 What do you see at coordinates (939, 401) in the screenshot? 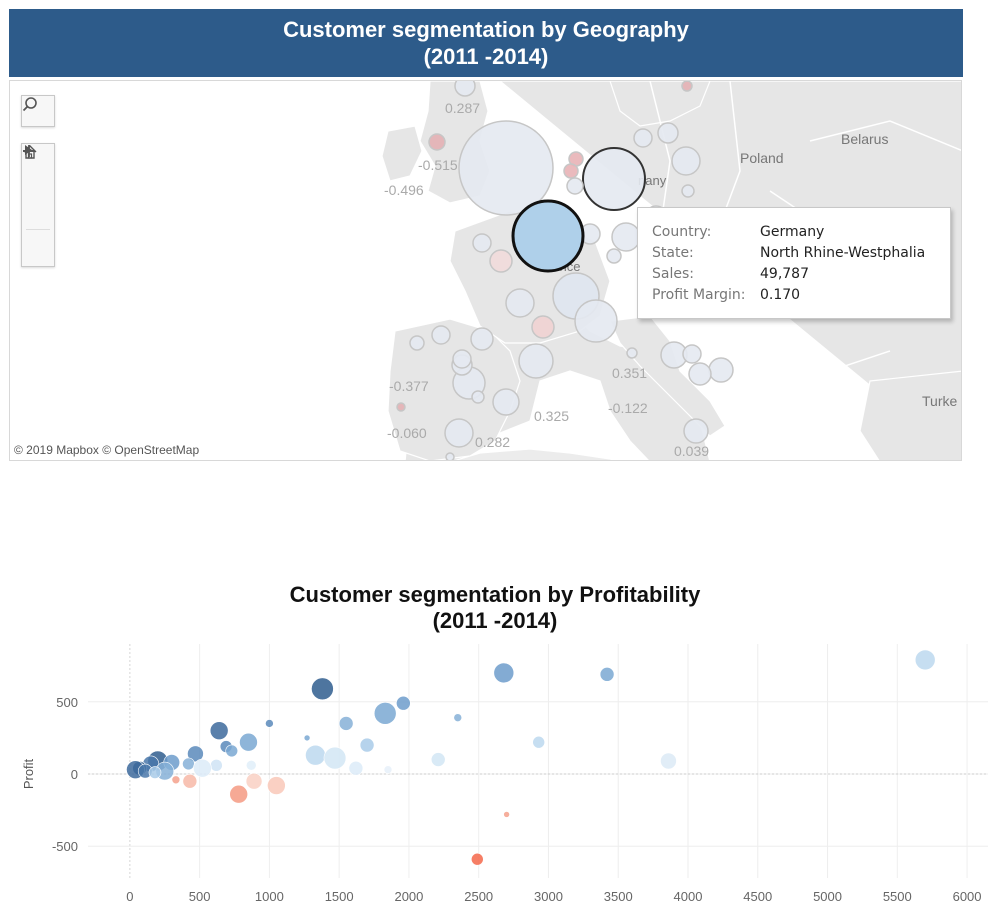
I see `country-label-turkey: Turke` at bounding box center [939, 401].